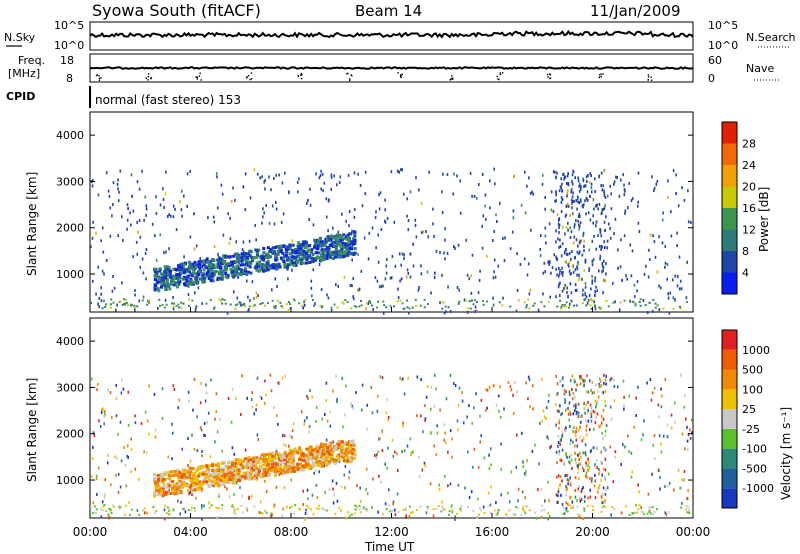 The width and height of the screenshot is (800, 554). I want to click on x-axis-label: Time UT, so click(389, 547).